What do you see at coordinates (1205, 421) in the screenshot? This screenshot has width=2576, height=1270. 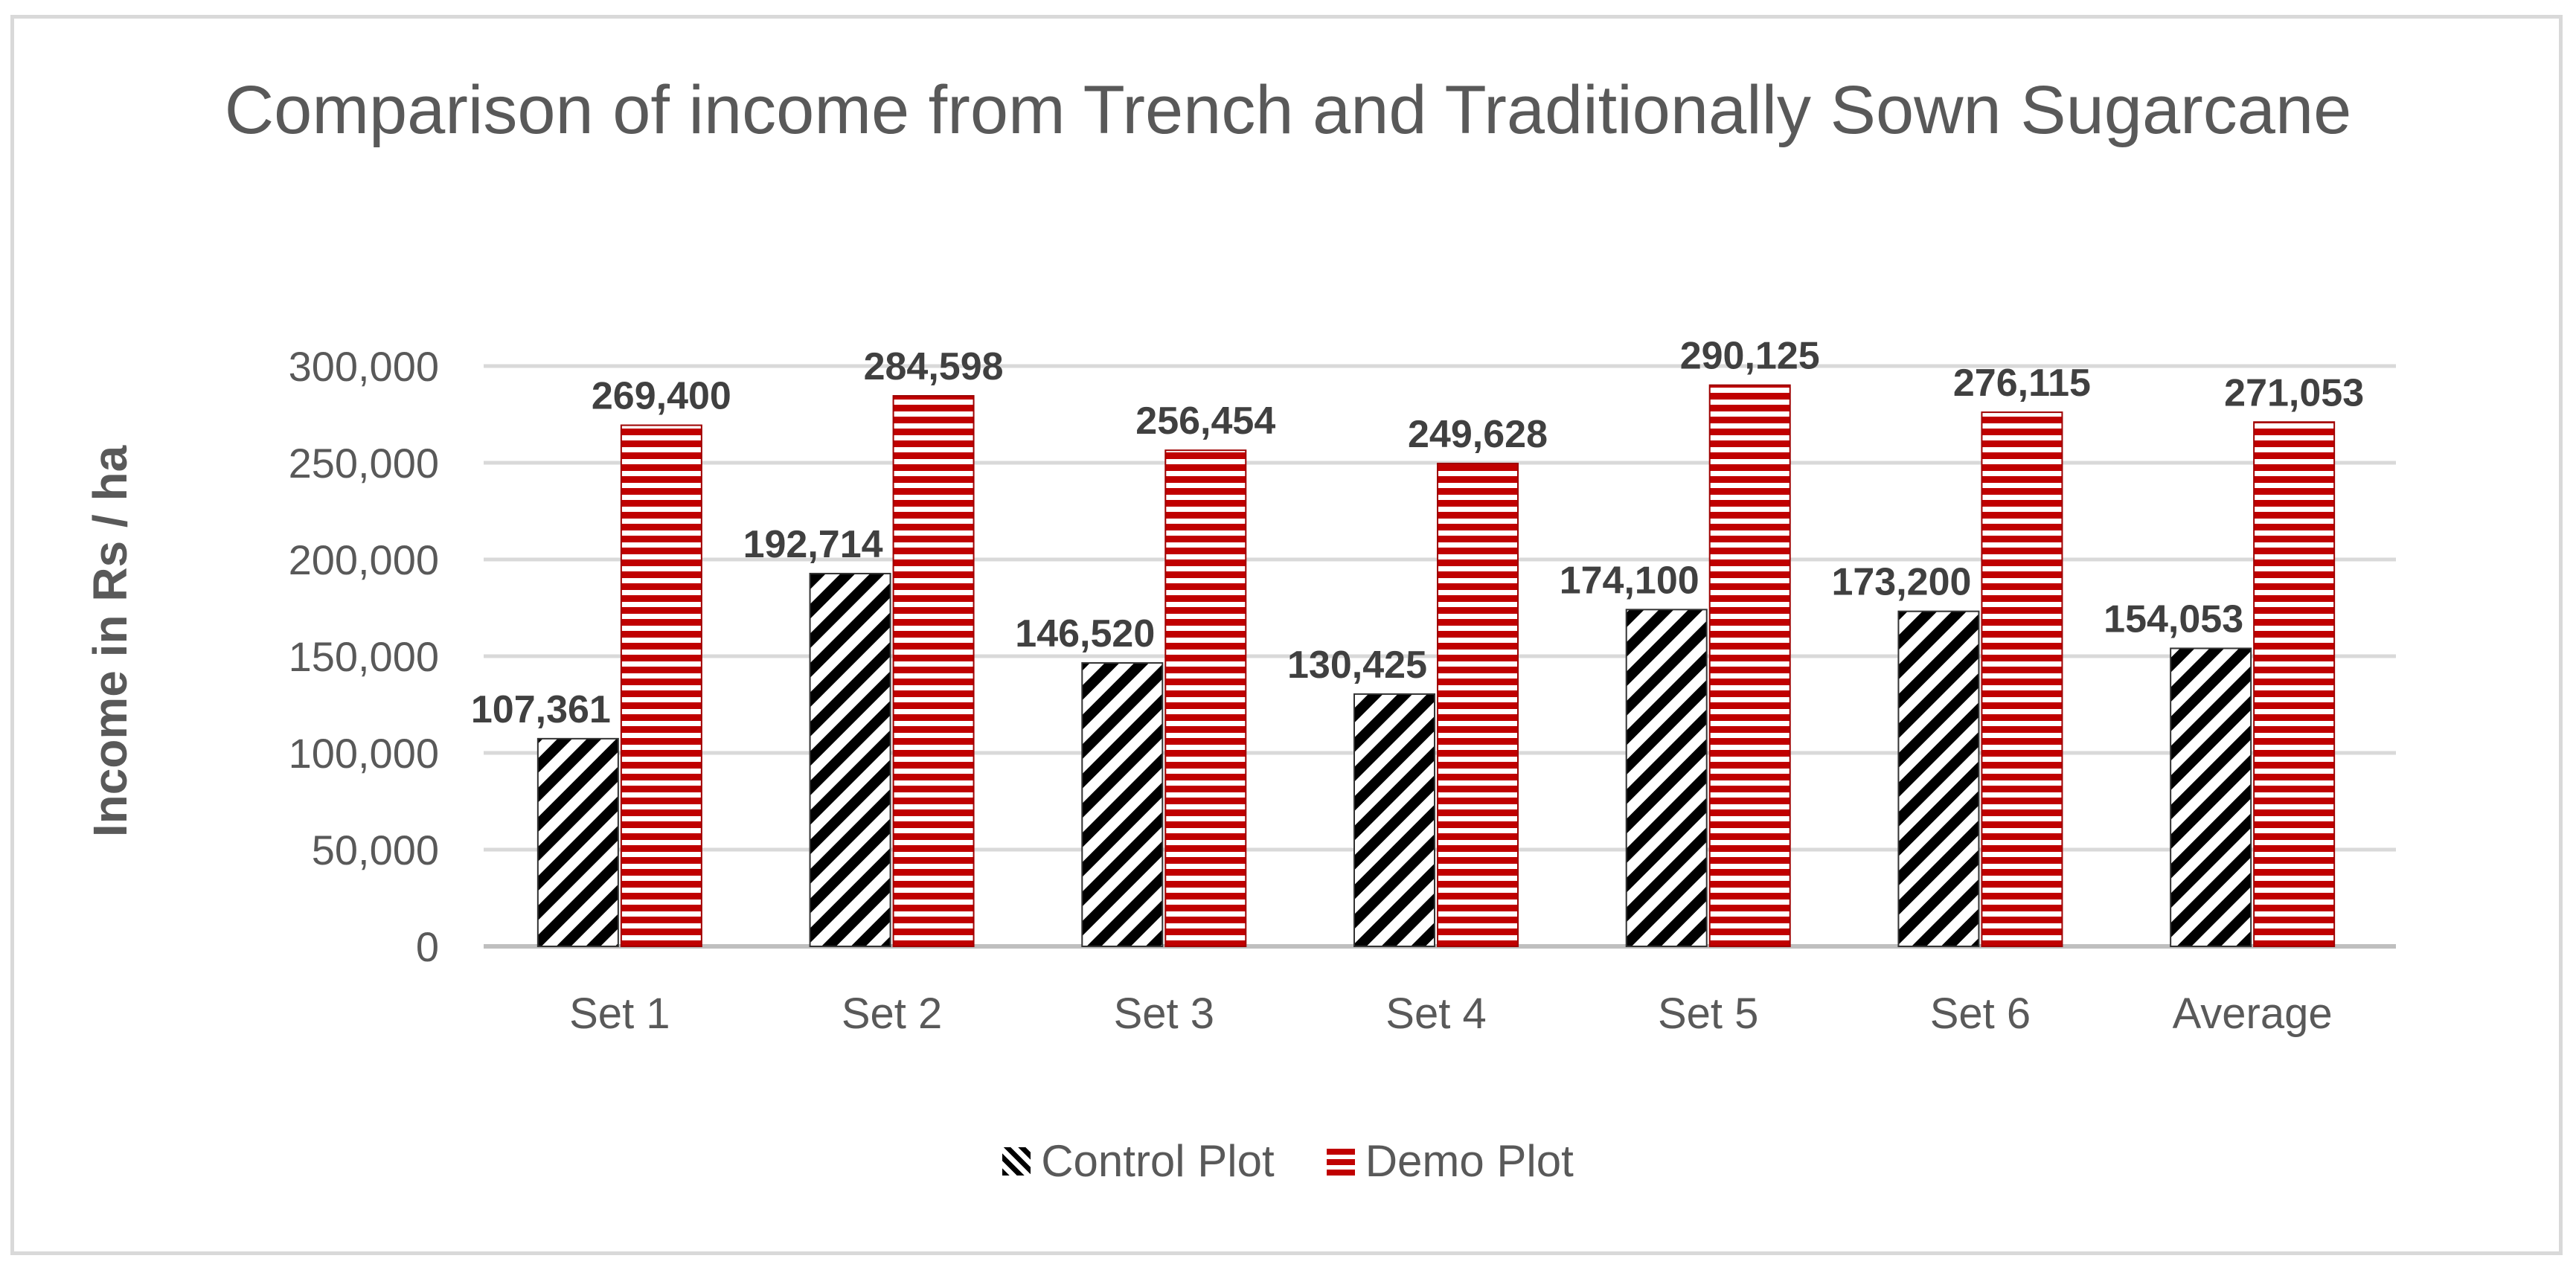 I see `data-label-demo: 256,454` at bounding box center [1205, 421].